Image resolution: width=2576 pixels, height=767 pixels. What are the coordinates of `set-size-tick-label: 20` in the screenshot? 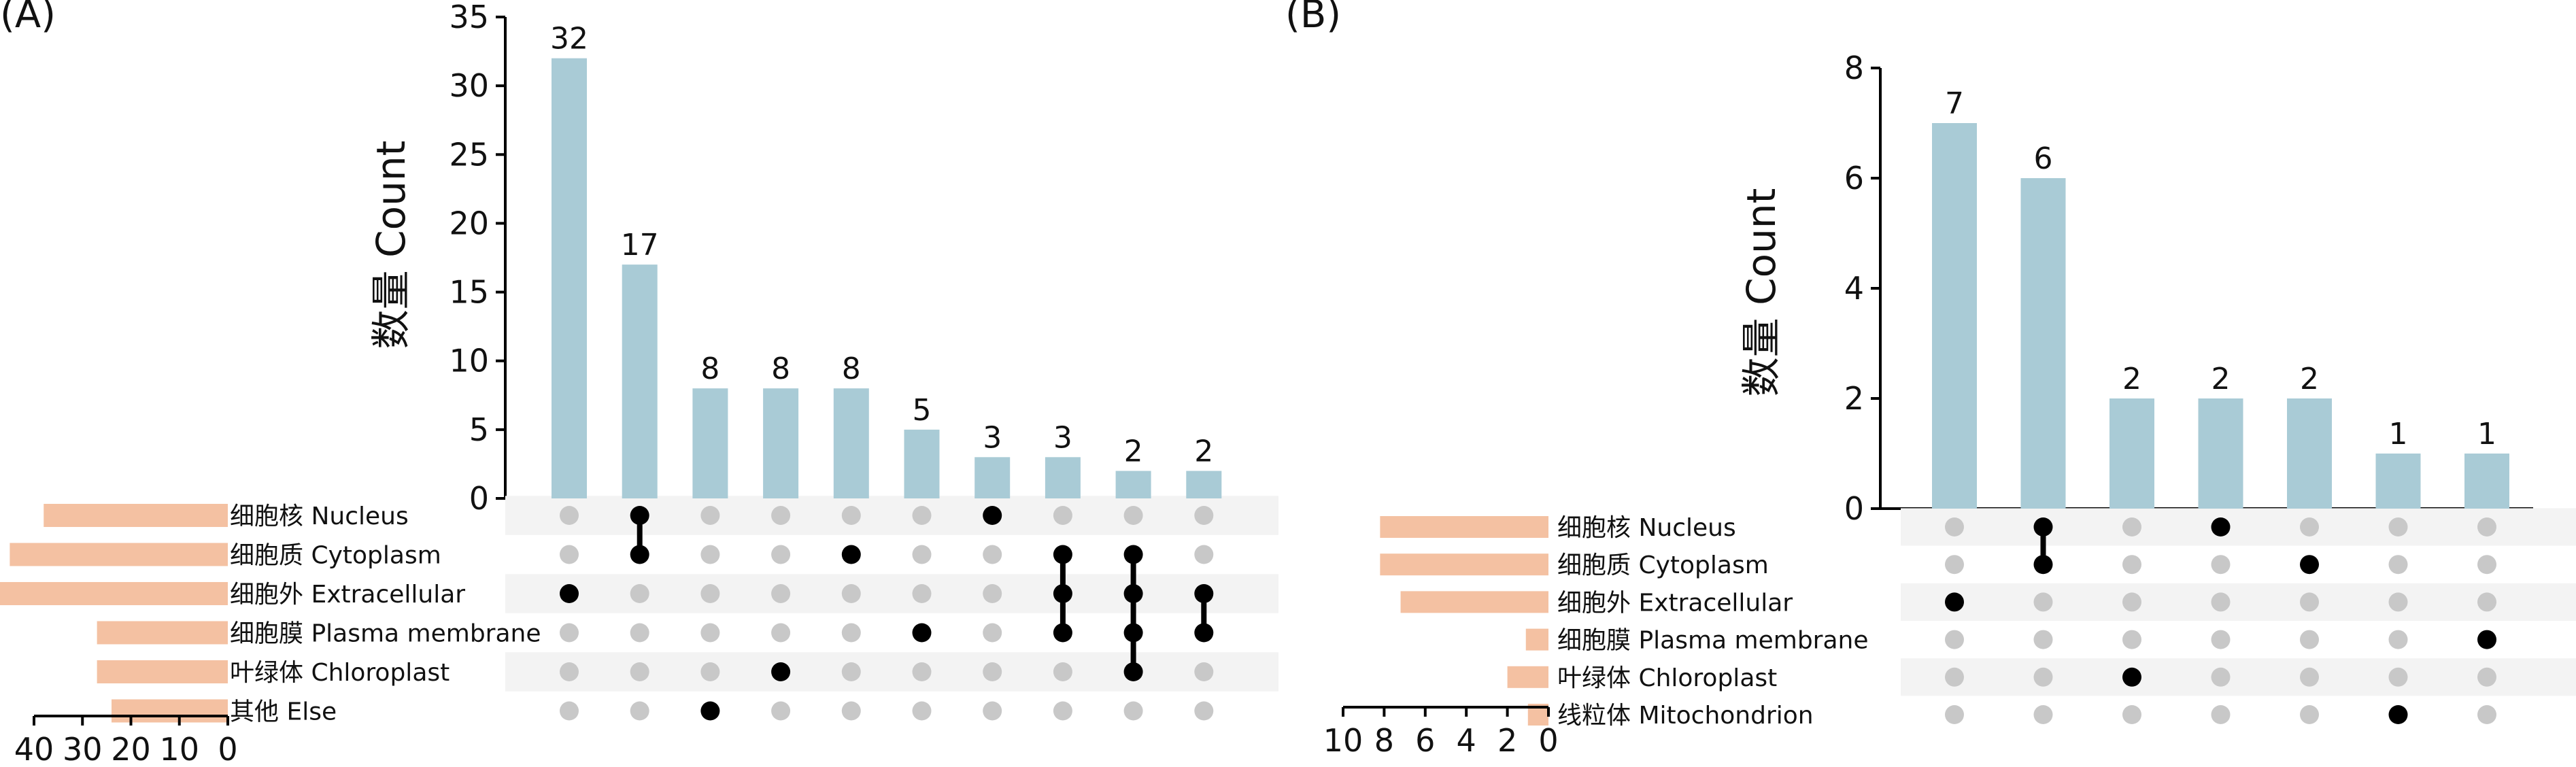 It's located at (131, 749).